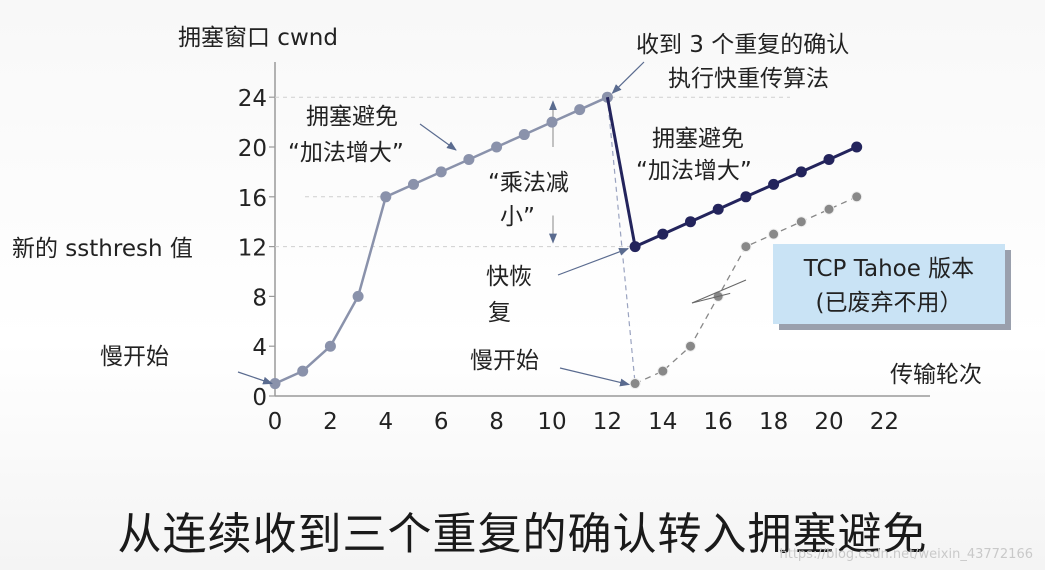 This screenshot has width=1045, height=570. What do you see at coordinates (522, 534) in the screenshot?
I see `slide-caption: 从连续收到三个重复的确认转入拥塞避免` at bounding box center [522, 534].